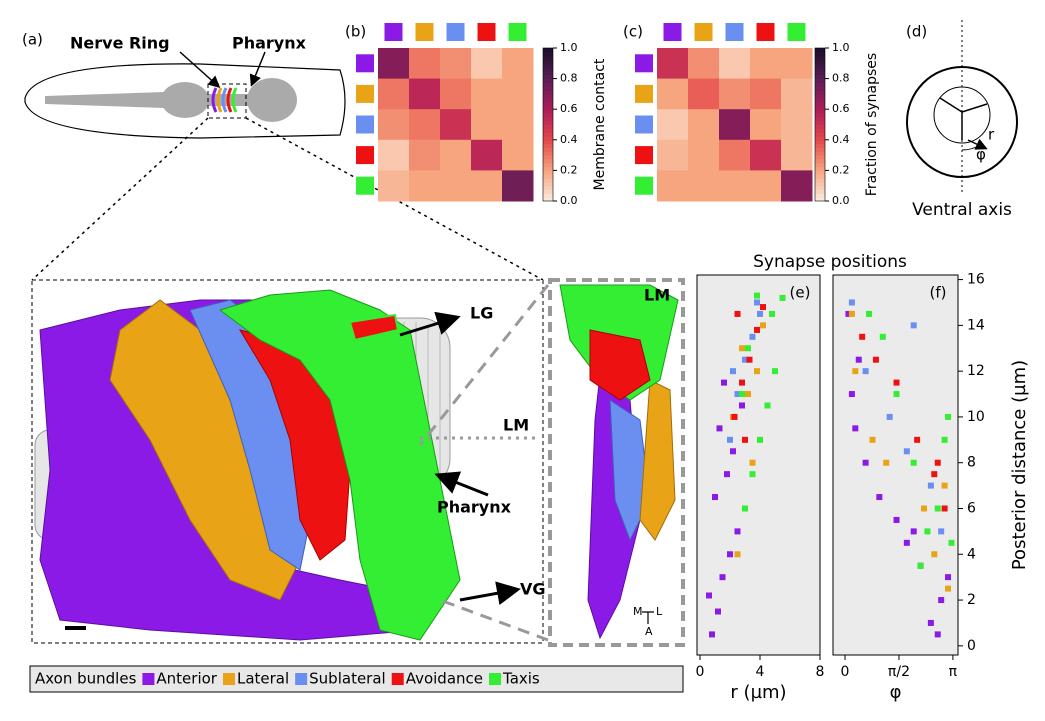 This screenshot has height=721, width=1045. Describe the element at coordinates (444, 679) in the screenshot. I see `legend-label: Avoidance` at that location.